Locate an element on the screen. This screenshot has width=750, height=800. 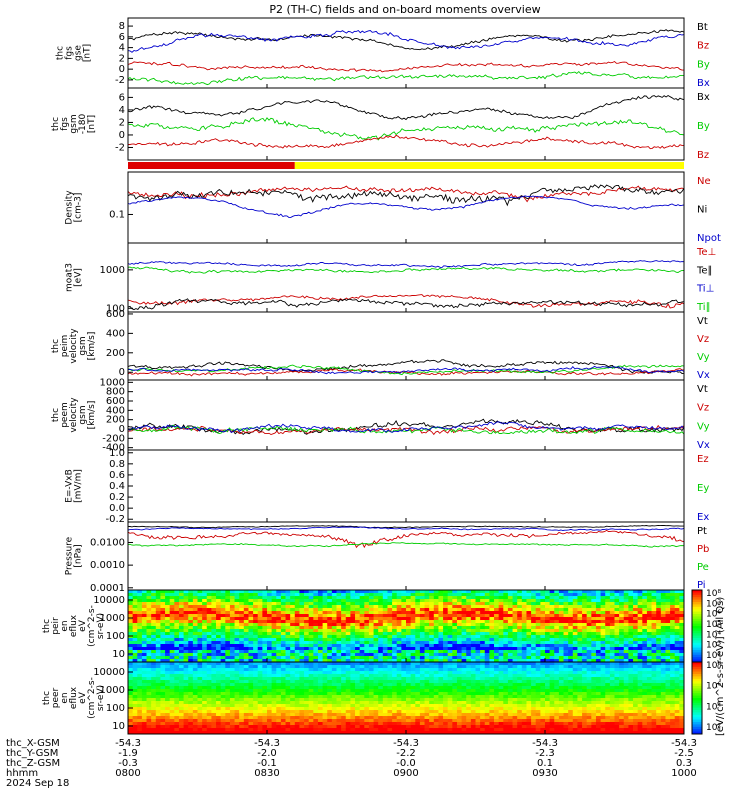
colorbar-step is located at coordinates (697, 651).